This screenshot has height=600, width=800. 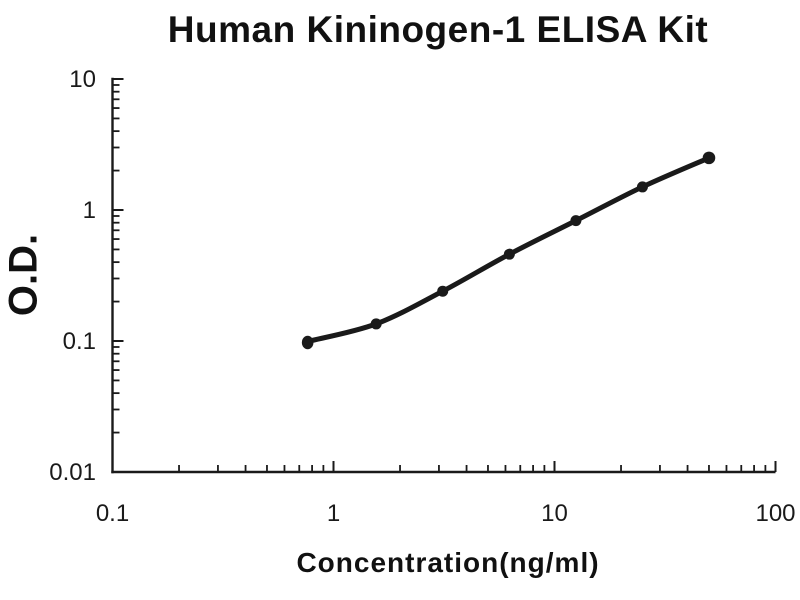 What do you see at coordinates (82, 79) in the screenshot?
I see `y-tick-label: 10` at bounding box center [82, 79].